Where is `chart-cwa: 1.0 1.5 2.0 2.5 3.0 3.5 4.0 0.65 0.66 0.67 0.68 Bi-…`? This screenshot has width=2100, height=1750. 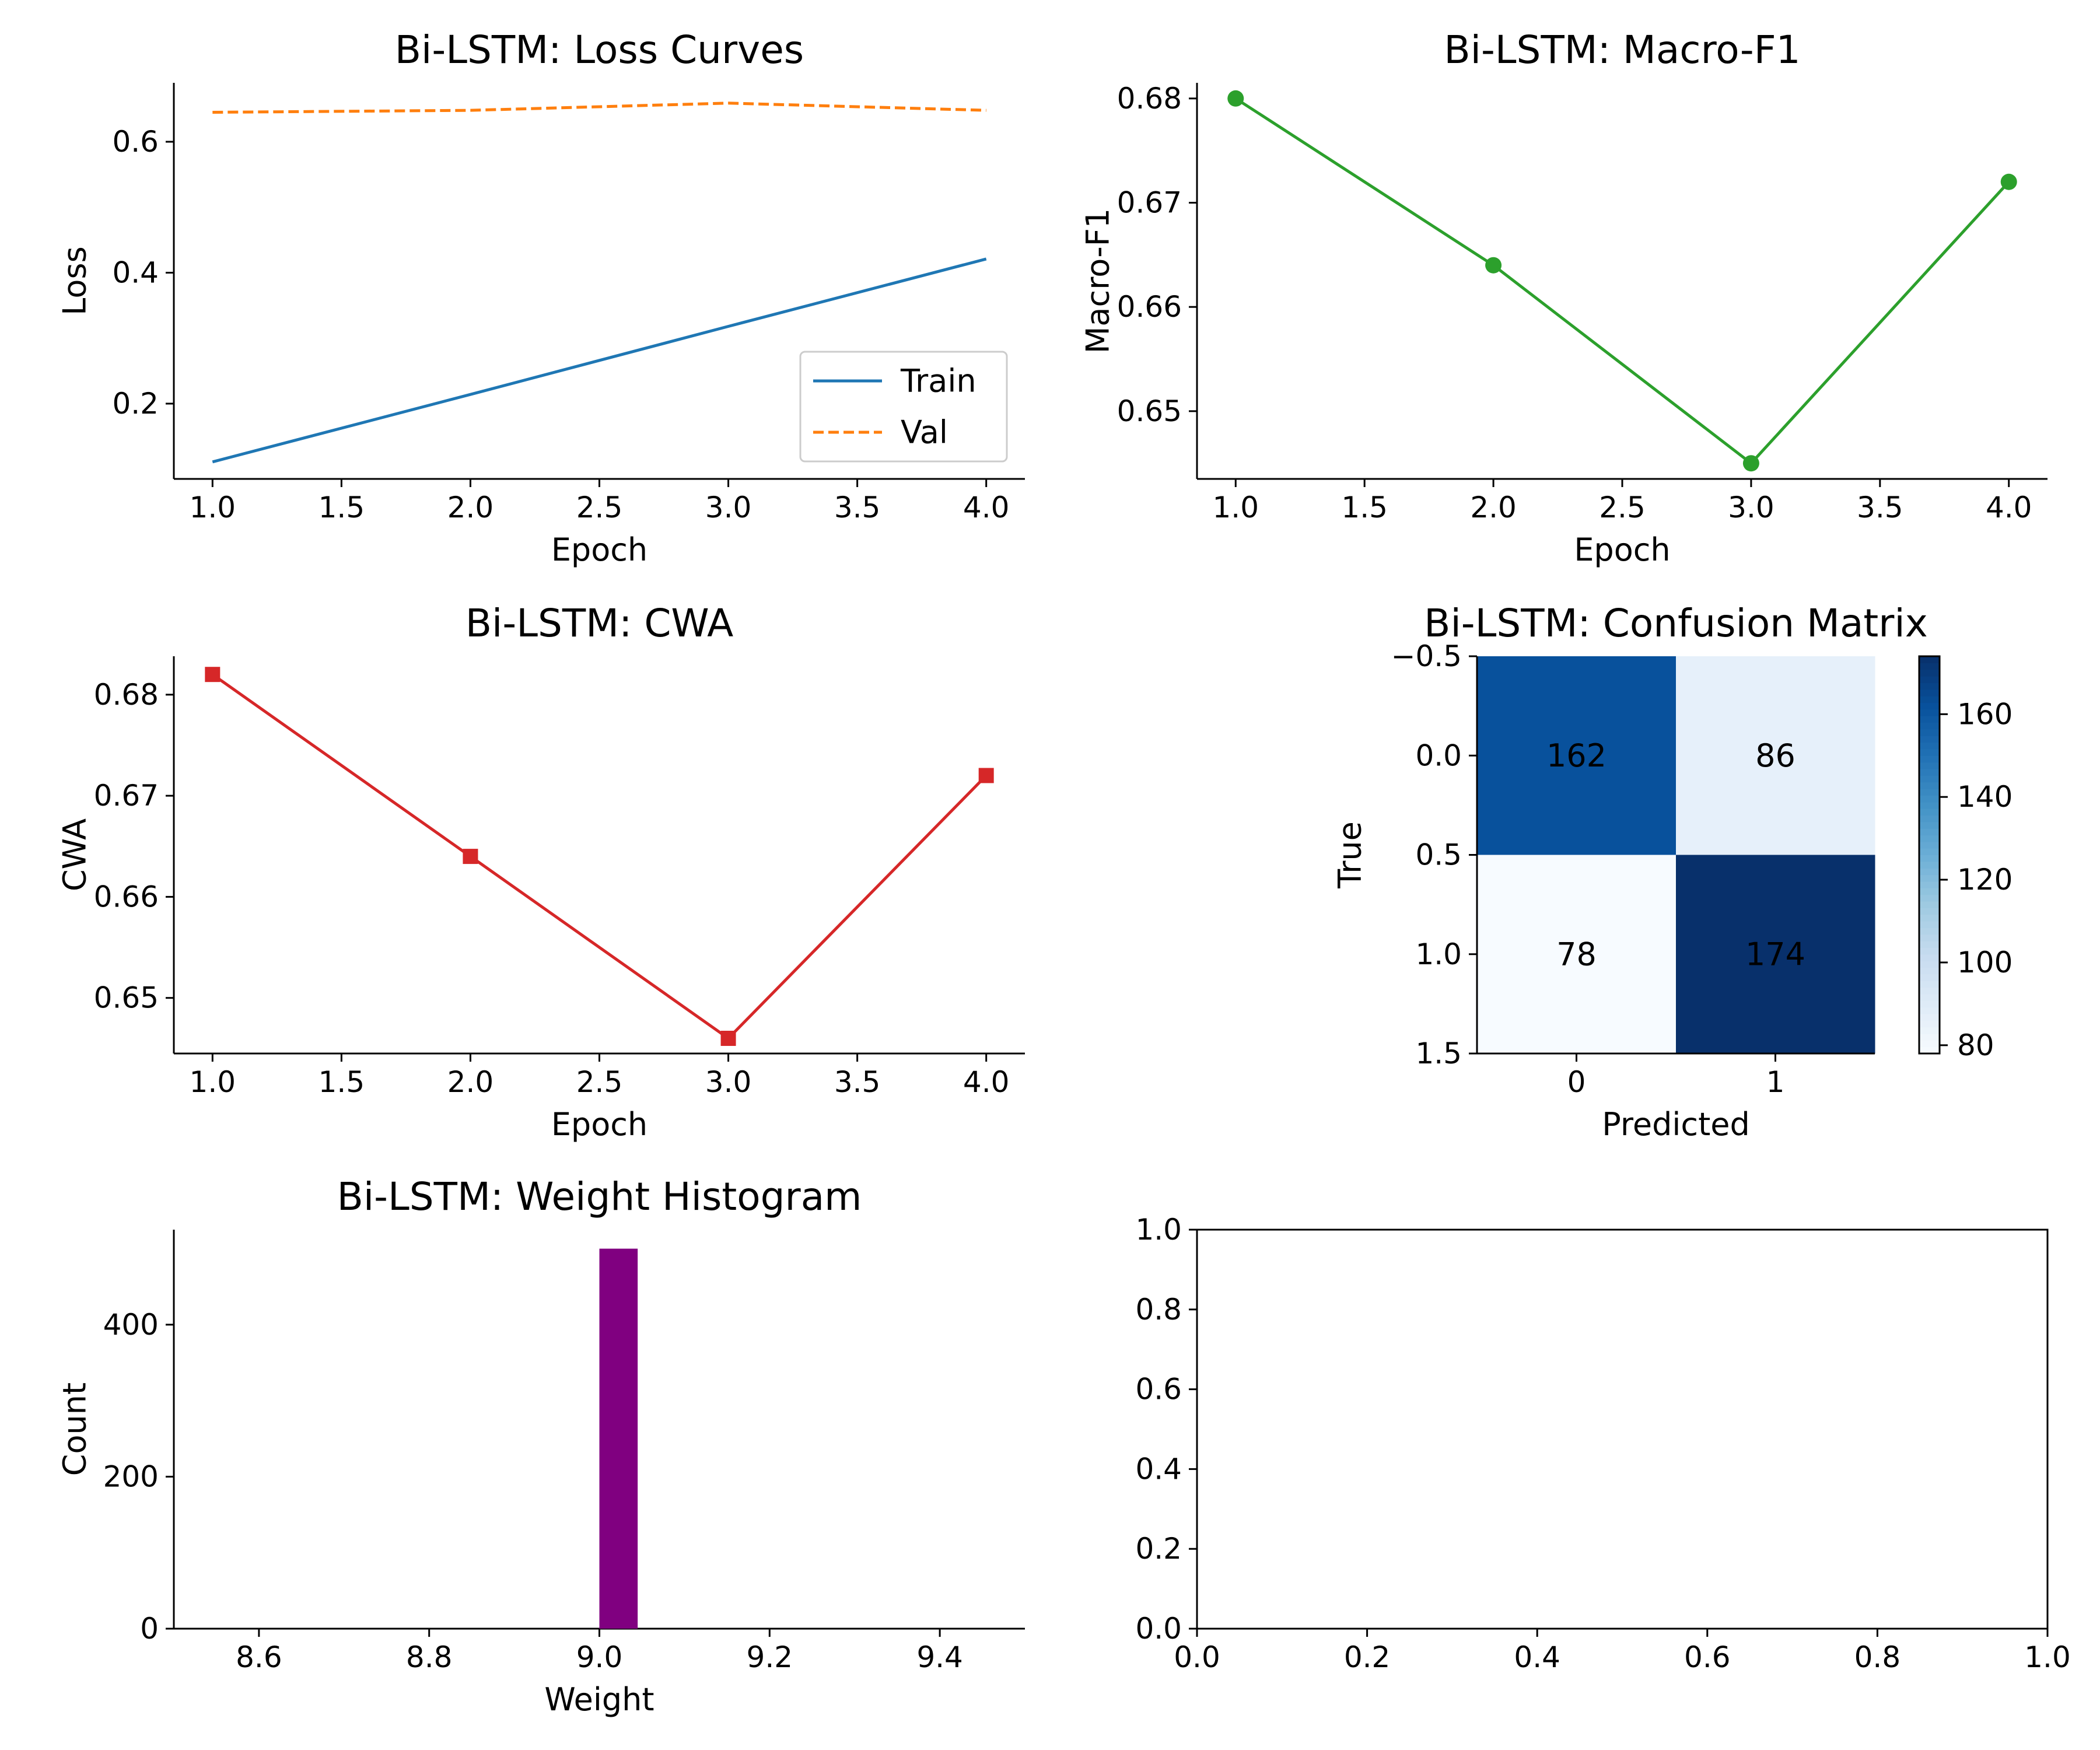 chart-cwa: 1.0 1.5 2.0 2.5 3.0 3.5 4.0 0.65 0.66 0.67 0.68 Bi-… is located at coordinates (541, 872).